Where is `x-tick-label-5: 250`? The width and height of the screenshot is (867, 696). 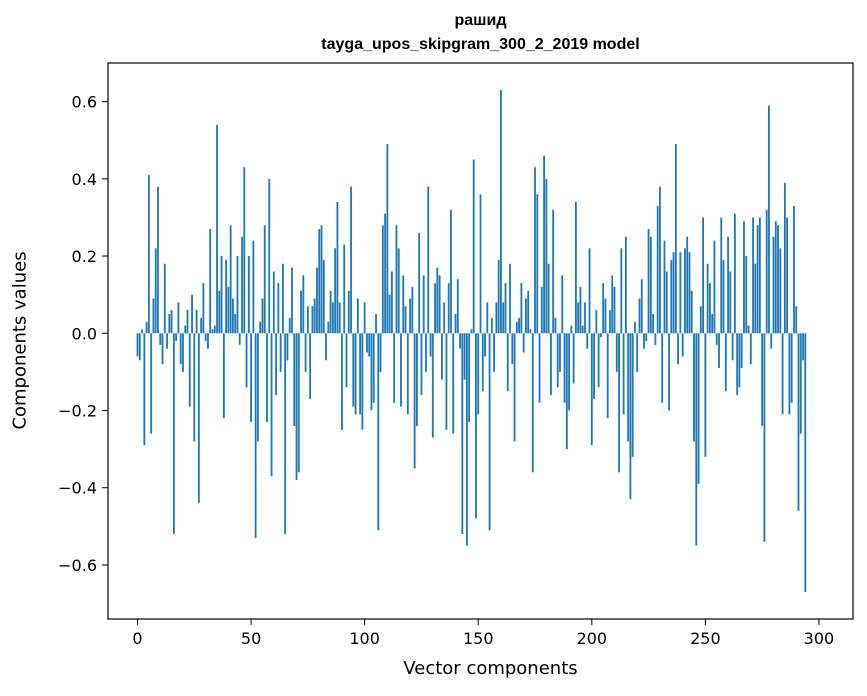
x-tick-label-5: 250 is located at coordinates (705, 638).